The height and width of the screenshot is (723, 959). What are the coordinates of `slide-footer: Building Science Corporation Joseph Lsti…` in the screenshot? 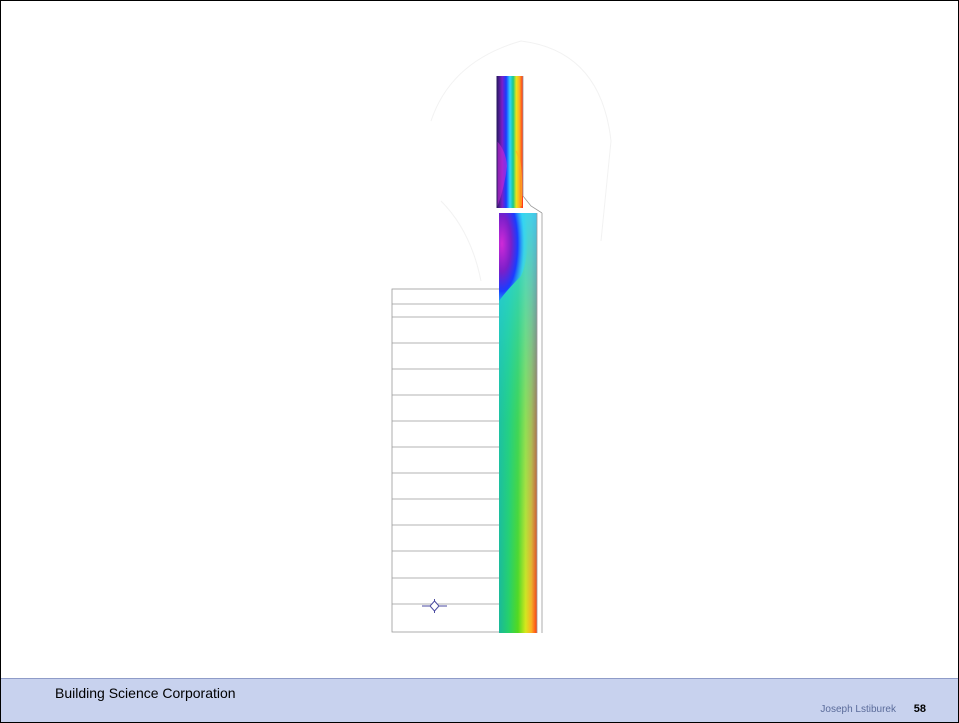 It's located at (479, 700).